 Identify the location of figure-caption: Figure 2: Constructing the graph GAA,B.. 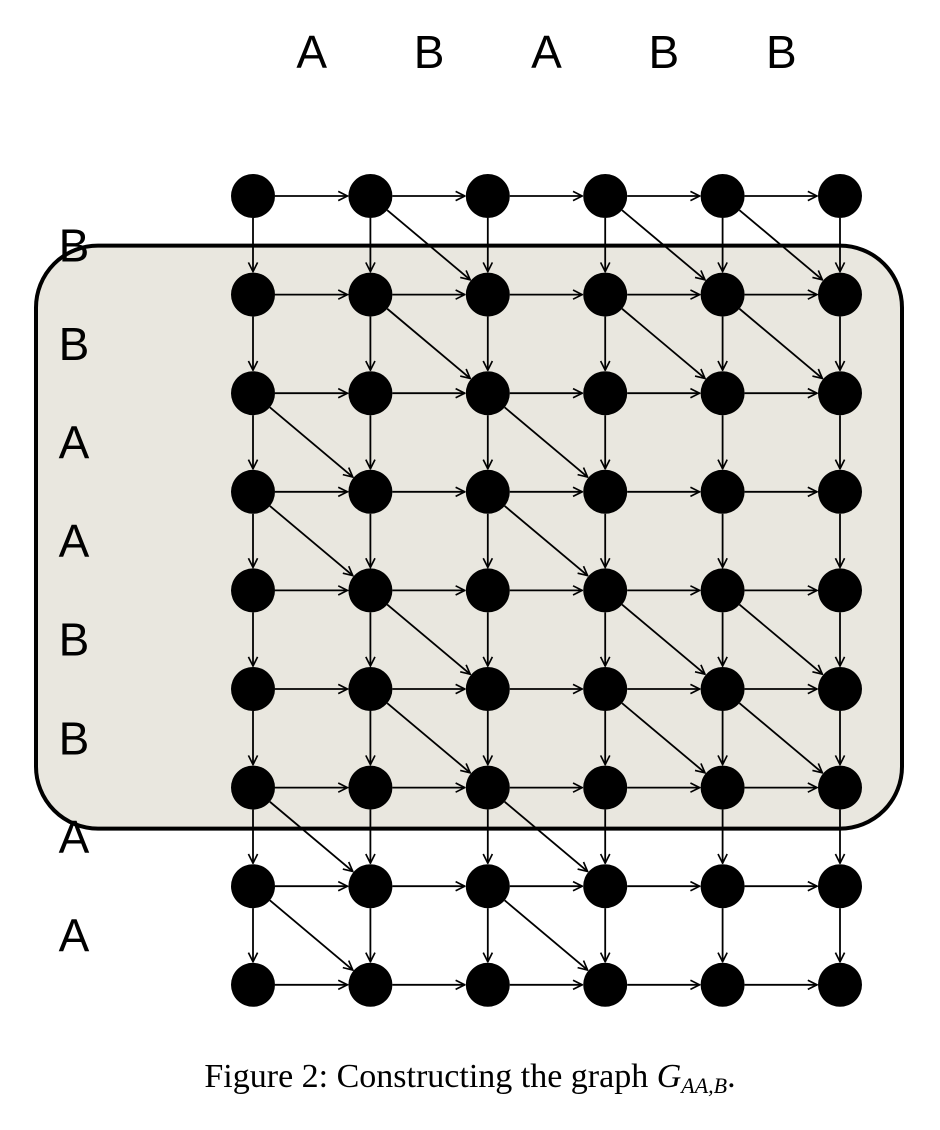
(470, 1078).